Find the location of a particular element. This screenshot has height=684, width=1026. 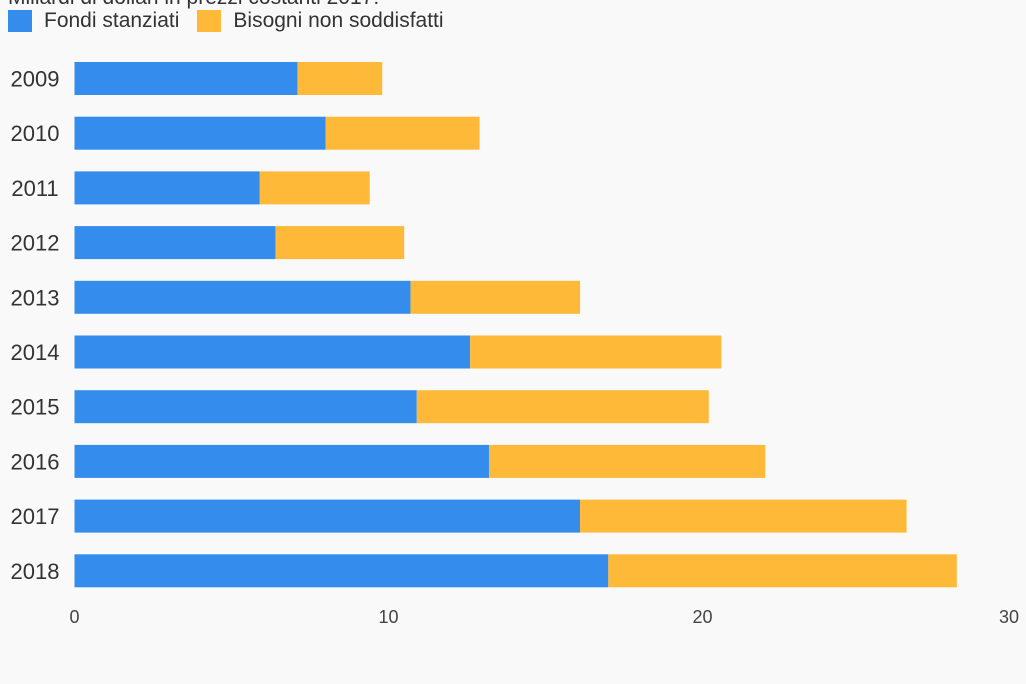

bar-funded-2015 is located at coordinates (245, 407).